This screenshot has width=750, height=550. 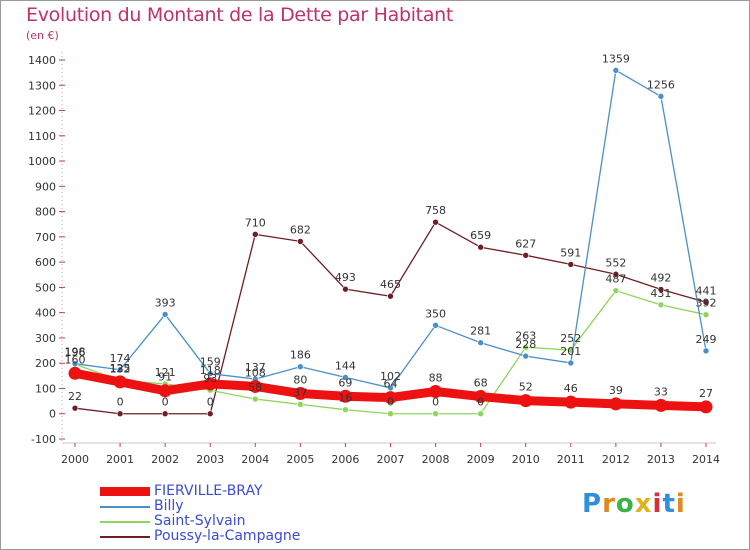 I want to click on data-label: 492, so click(x=660, y=277).